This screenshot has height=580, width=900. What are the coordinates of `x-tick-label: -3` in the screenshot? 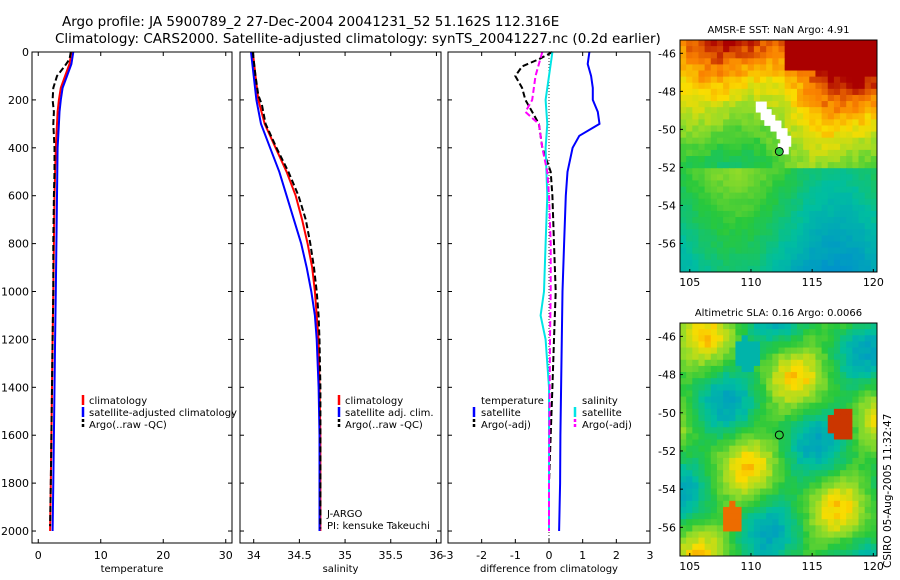 It's located at (448, 555).